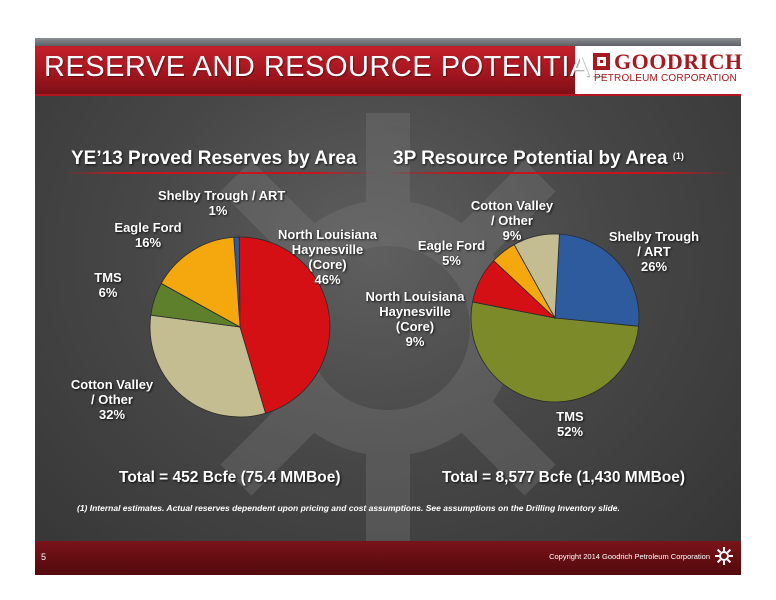 This screenshot has height=600, width=776. What do you see at coordinates (678, 61) in the screenshot?
I see `logo-name: GOODRICH` at bounding box center [678, 61].